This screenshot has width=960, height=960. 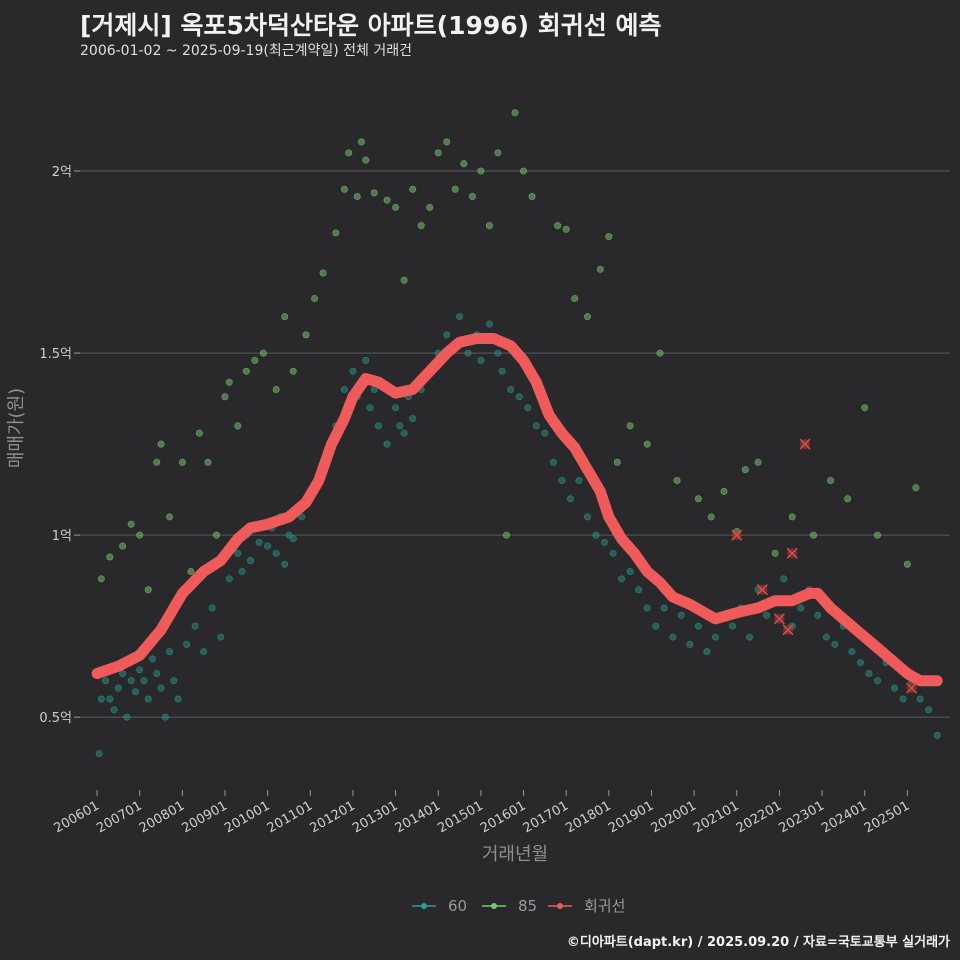 I want to click on x-tick-label: 201601, so click(x=503, y=817).